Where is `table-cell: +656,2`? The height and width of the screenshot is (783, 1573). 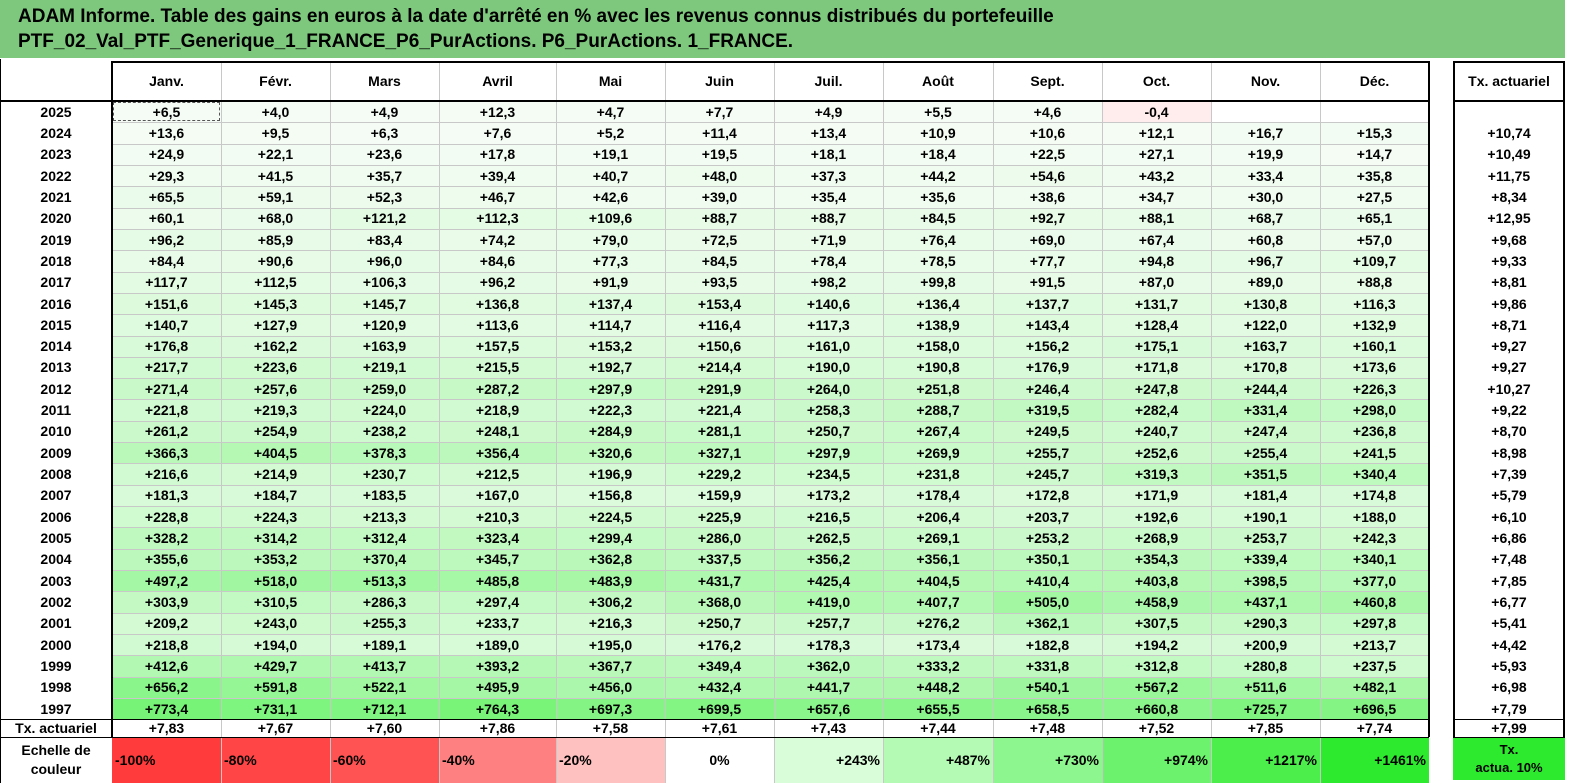 table-cell: +656,2 is located at coordinates (166, 687).